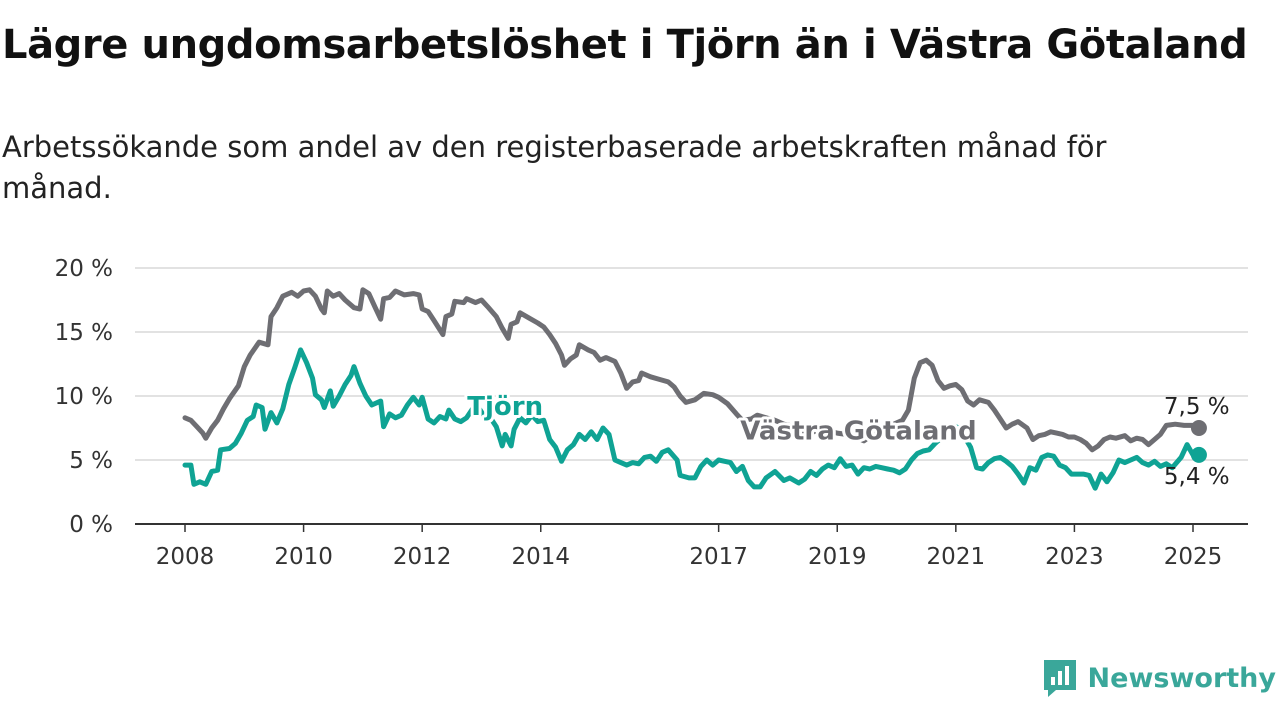 This screenshot has width=1280, height=720. I want to click on y-tick-label: 10 %, so click(84, 397).